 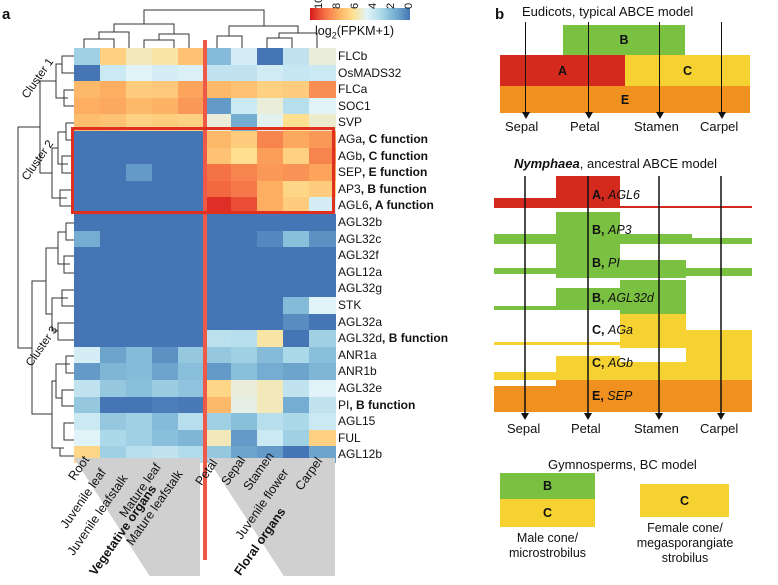 What do you see at coordinates (588, 68) in the screenshot?
I see `eudicot-arrow-petal` at bounding box center [588, 68].